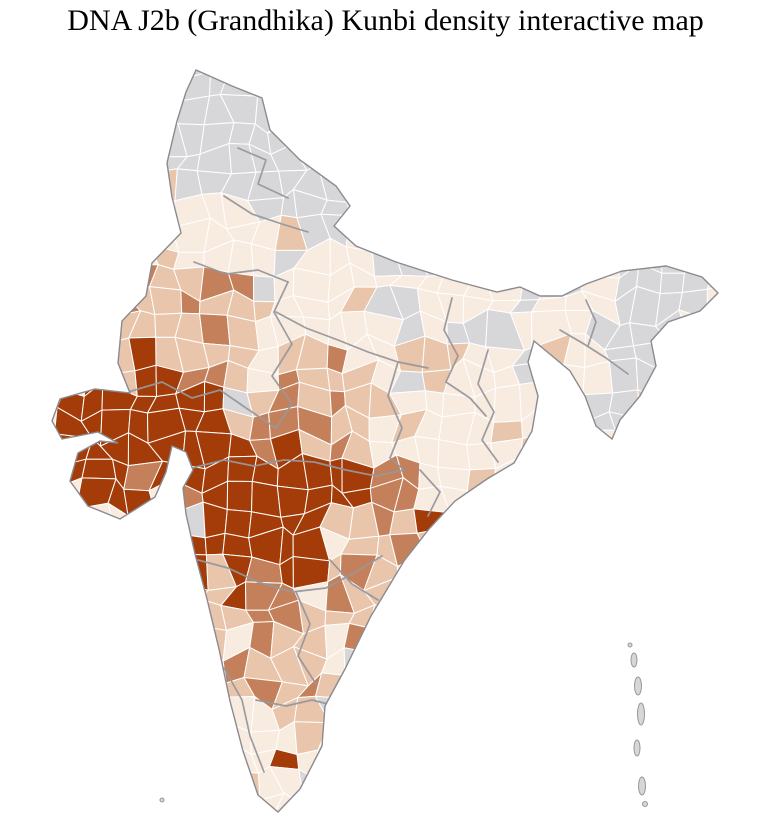 This screenshot has width=771, height=814. I want to click on lakshadweep-island, so click(162, 800).